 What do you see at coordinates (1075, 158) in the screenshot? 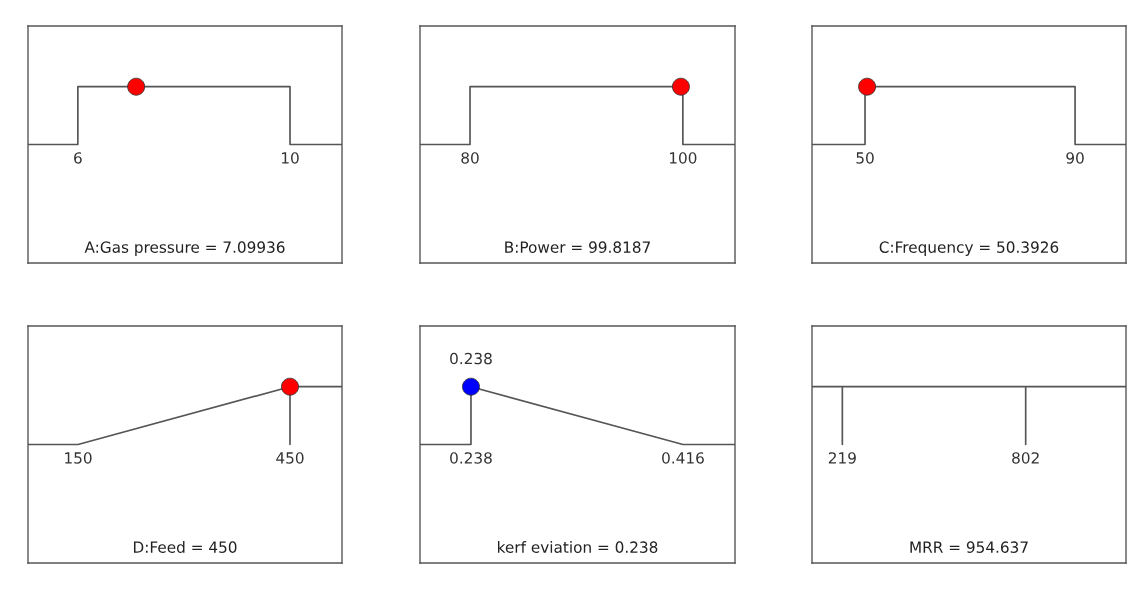
I see `x-tick-label: 90` at bounding box center [1075, 158].